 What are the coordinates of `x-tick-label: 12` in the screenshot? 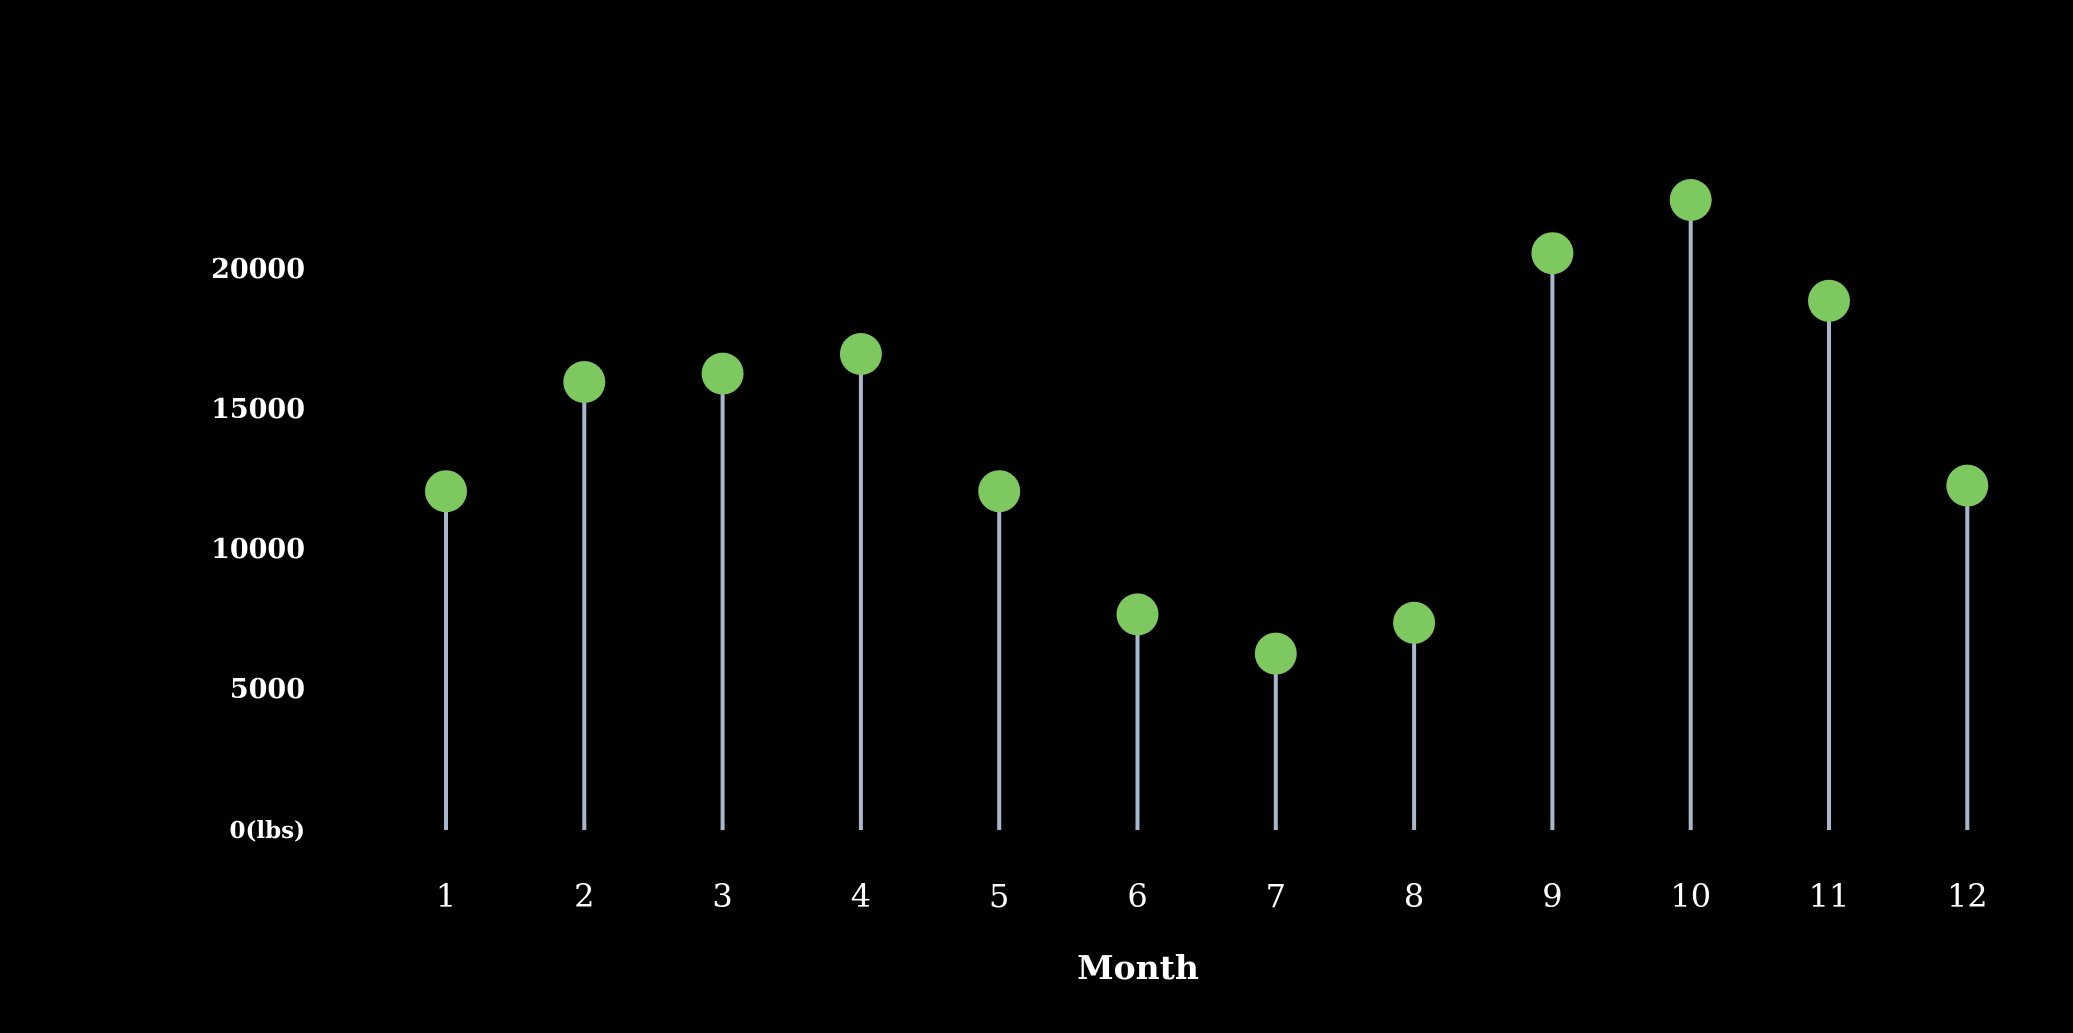 It's located at (1967, 896).